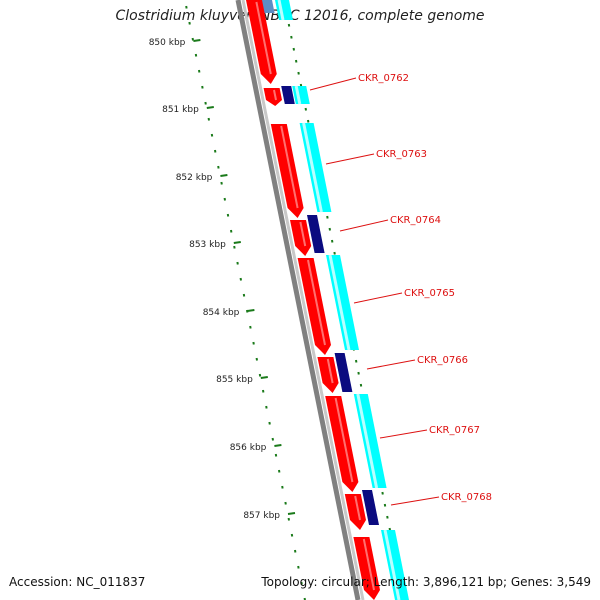 This screenshot has width=600, height=600. Describe the element at coordinates (442, 360) in the screenshot. I see `gene-label-ckr-0766: CKR_0766` at that location.